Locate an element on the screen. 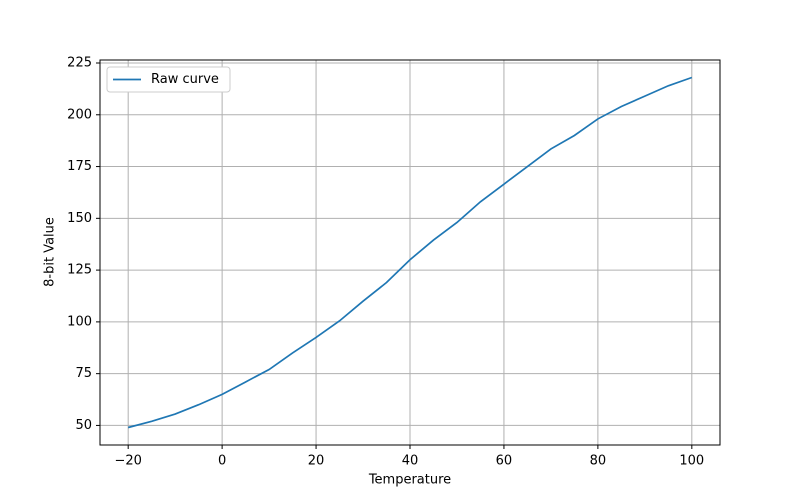 The image size is (800, 500). x-tick-label: 100 is located at coordinates (691, 461).